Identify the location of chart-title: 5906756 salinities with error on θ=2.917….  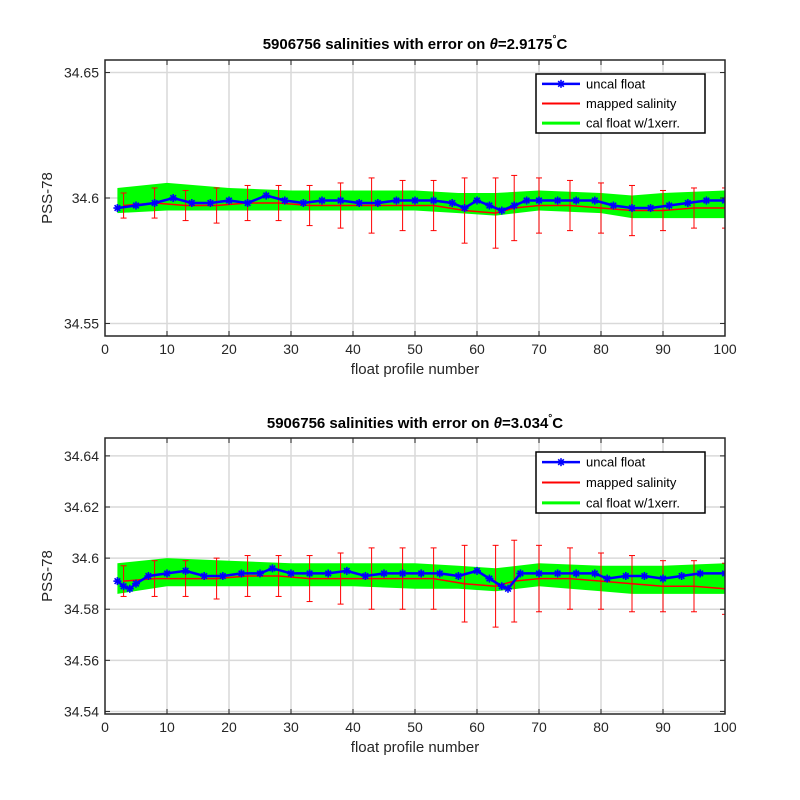
(415, 43).